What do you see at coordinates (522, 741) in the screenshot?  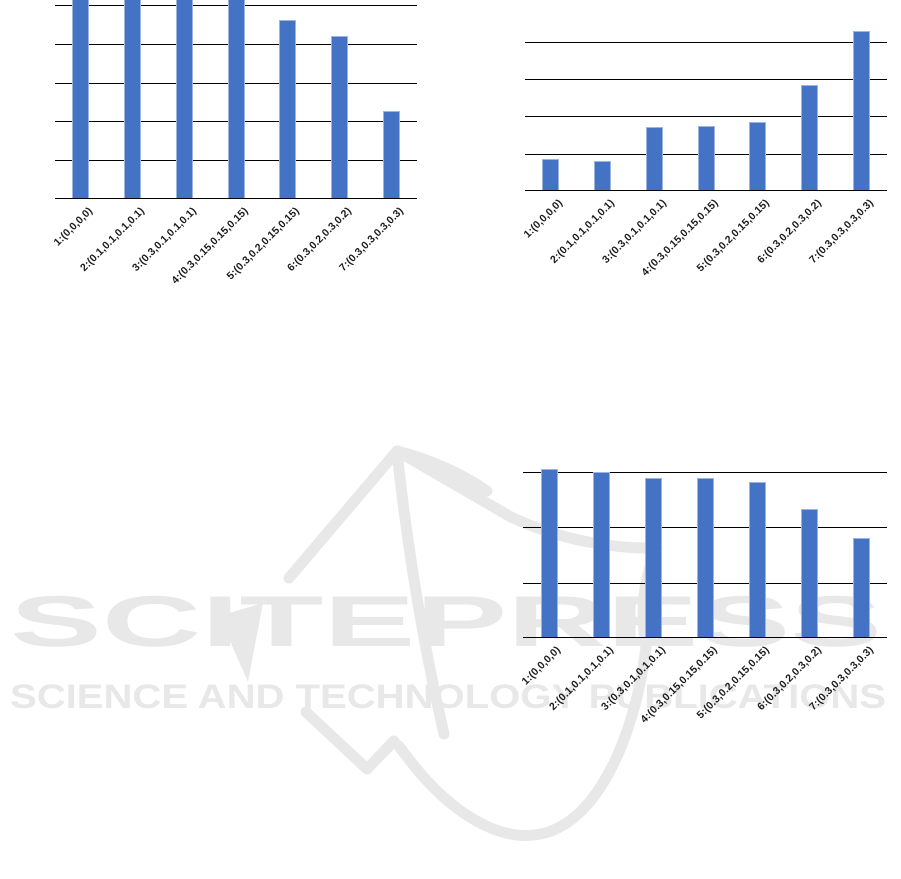 I see `watermark-bottom-swoosh` at bounding box center [522, 741].